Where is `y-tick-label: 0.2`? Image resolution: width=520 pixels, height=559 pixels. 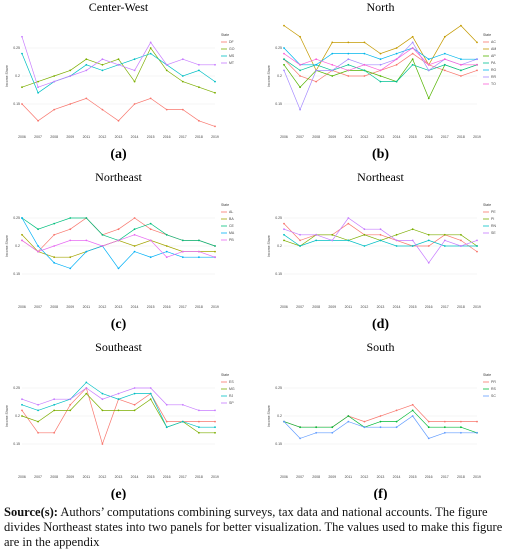
y-tick-label: 0.2 is located at coordinates (279, 246).